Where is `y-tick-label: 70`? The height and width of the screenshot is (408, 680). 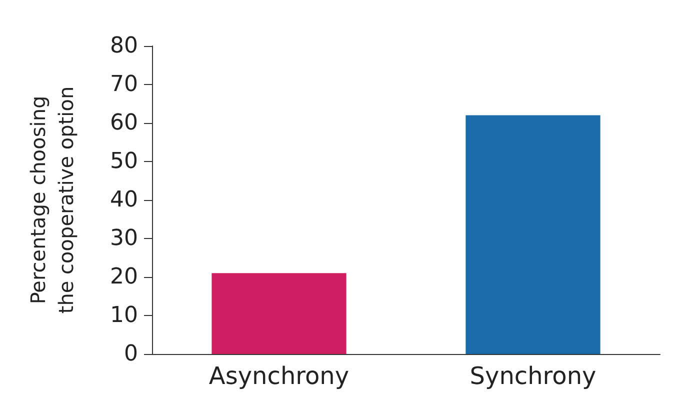 y-tick-label: 70 is located at coordinates (124, 84).